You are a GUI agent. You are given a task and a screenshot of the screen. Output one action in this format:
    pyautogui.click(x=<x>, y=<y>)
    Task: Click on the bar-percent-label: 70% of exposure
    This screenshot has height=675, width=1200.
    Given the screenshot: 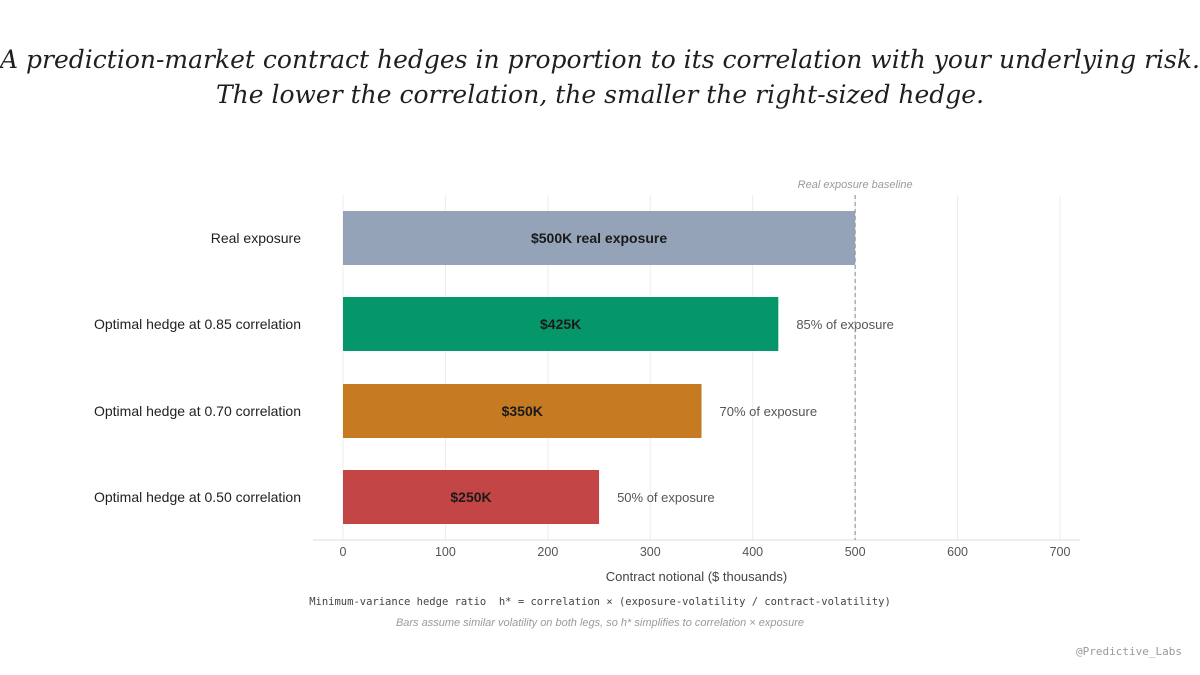 What is the action you would take?
    pyautogui.click(x=769, y=411)
    